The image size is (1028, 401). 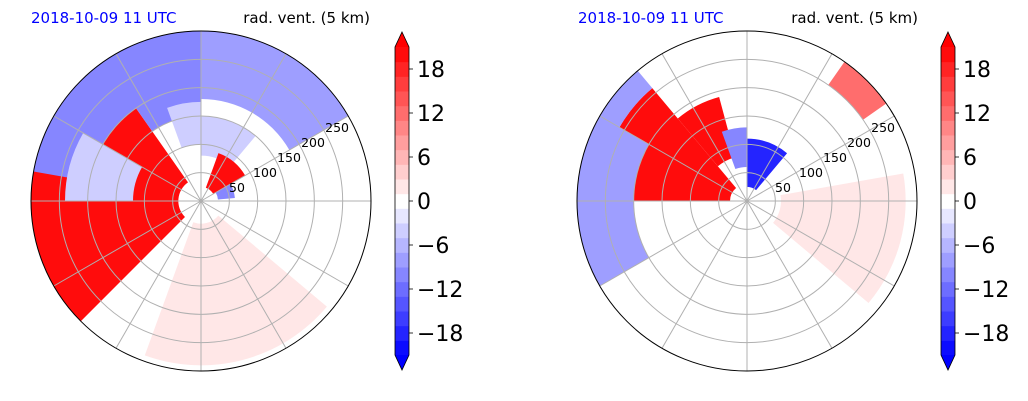 I want to click on colorbar-tick-label: 12, so click(x=977, y=114).